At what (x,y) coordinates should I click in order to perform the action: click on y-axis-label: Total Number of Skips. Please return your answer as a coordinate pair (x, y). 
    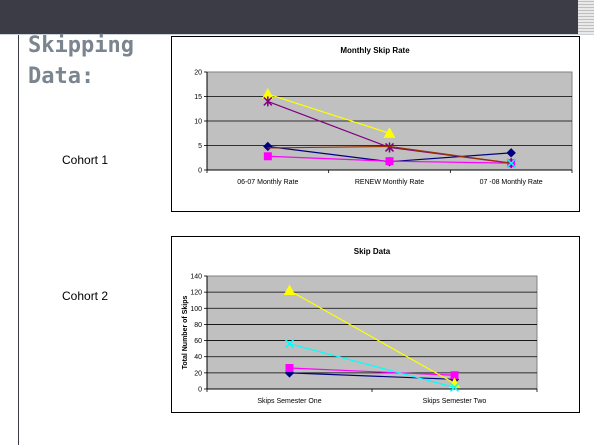
    Looking at the image, I should click on (185, 333).